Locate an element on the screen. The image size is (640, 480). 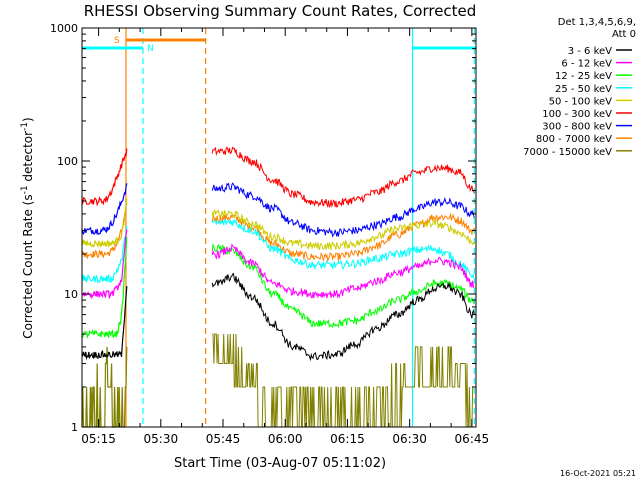
legend-header-1: Att 0 is located at coordinates (624, 34).